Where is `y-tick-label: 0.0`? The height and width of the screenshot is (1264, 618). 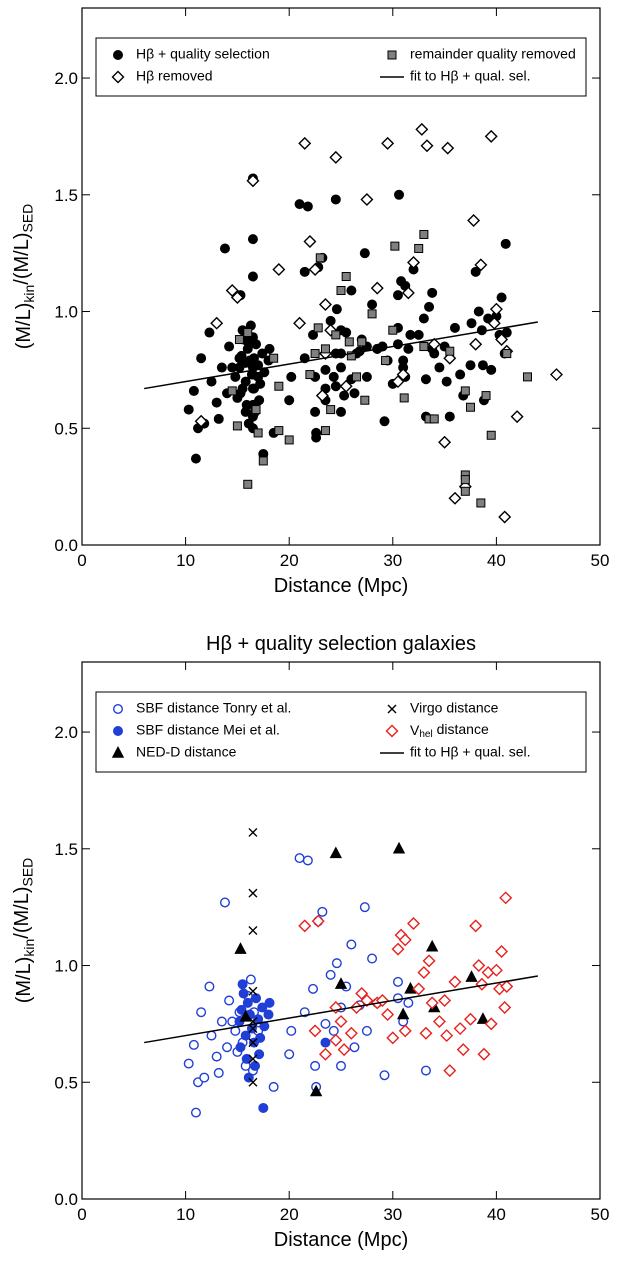
y-tick-label: 0.0 is located at coordinates (66, 545).